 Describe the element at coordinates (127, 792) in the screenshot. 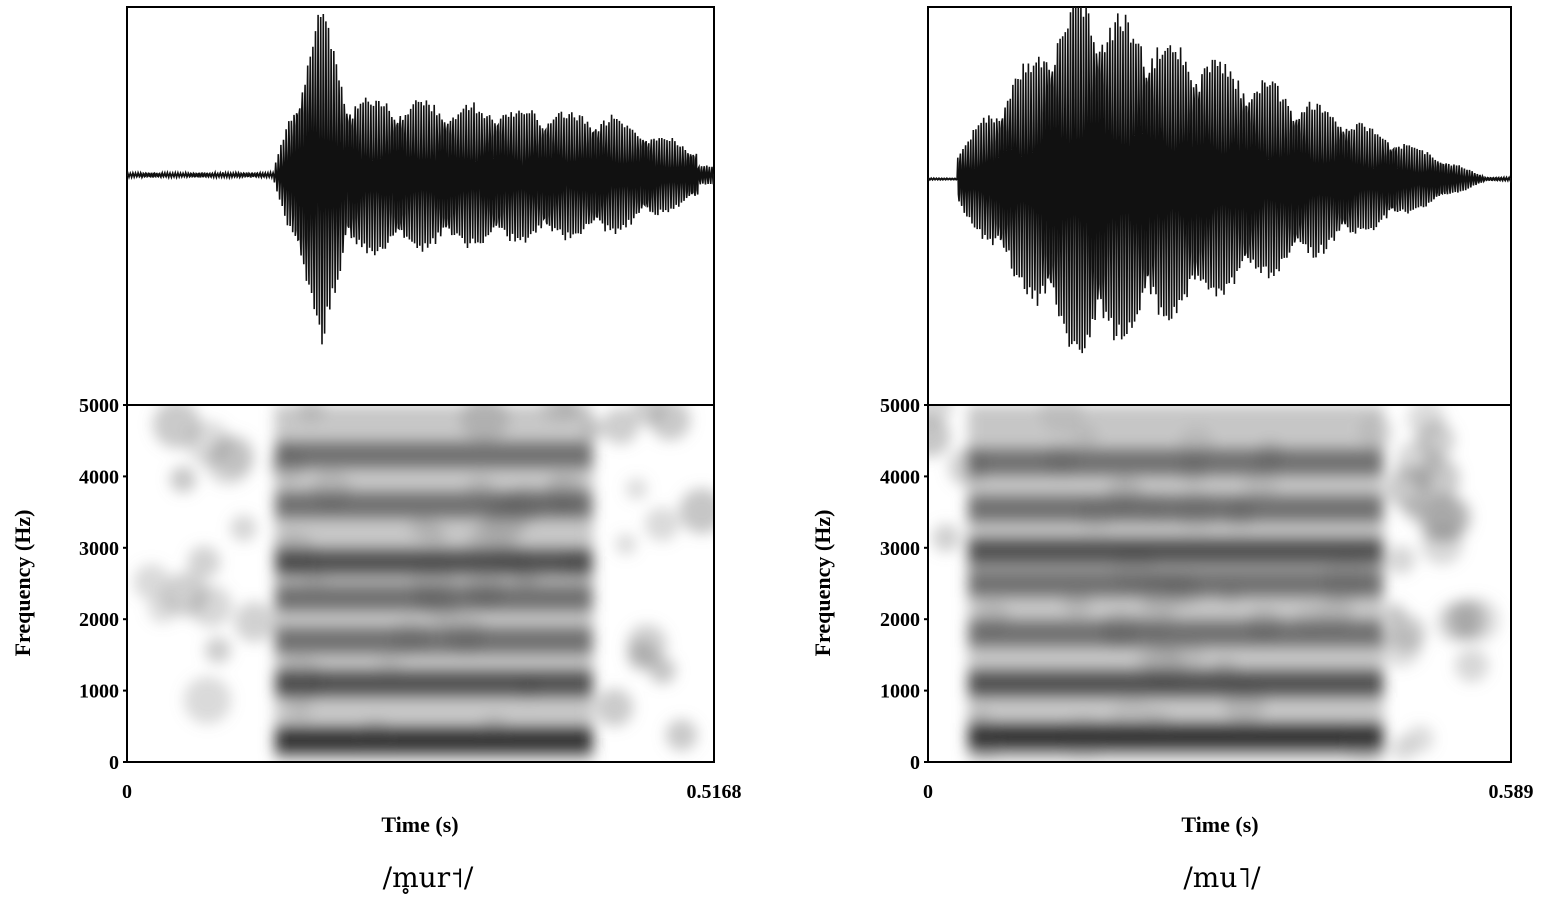

I see `x-tick-left-0: 0` at that location.